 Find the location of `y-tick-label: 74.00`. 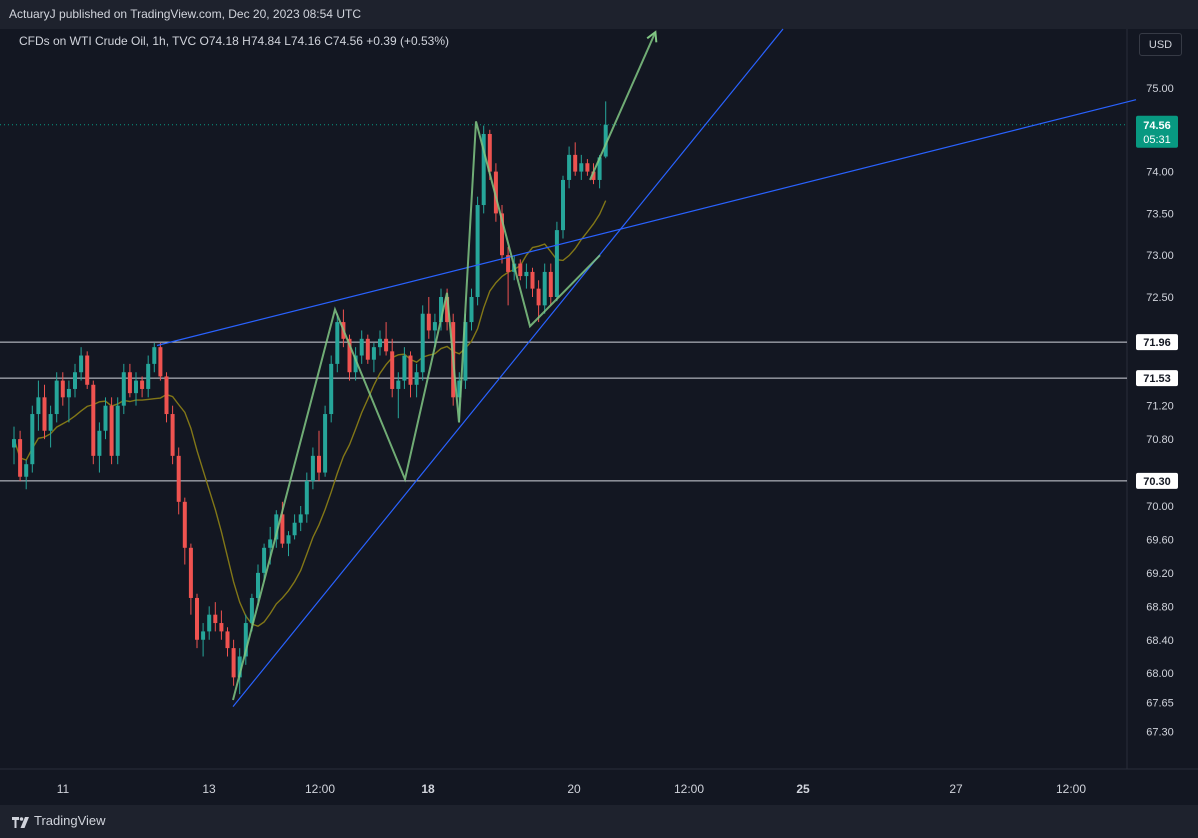

y-tick-label: 74.00 is located at coordinates (1160, 173).